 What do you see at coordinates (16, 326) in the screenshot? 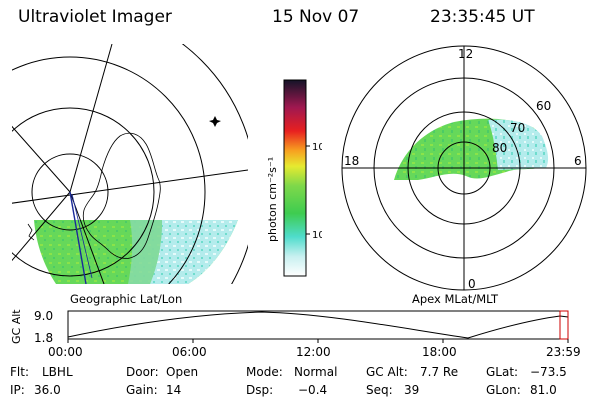
I see `altitude-axis-label: GC Alt` at bounding box center [16, 326].